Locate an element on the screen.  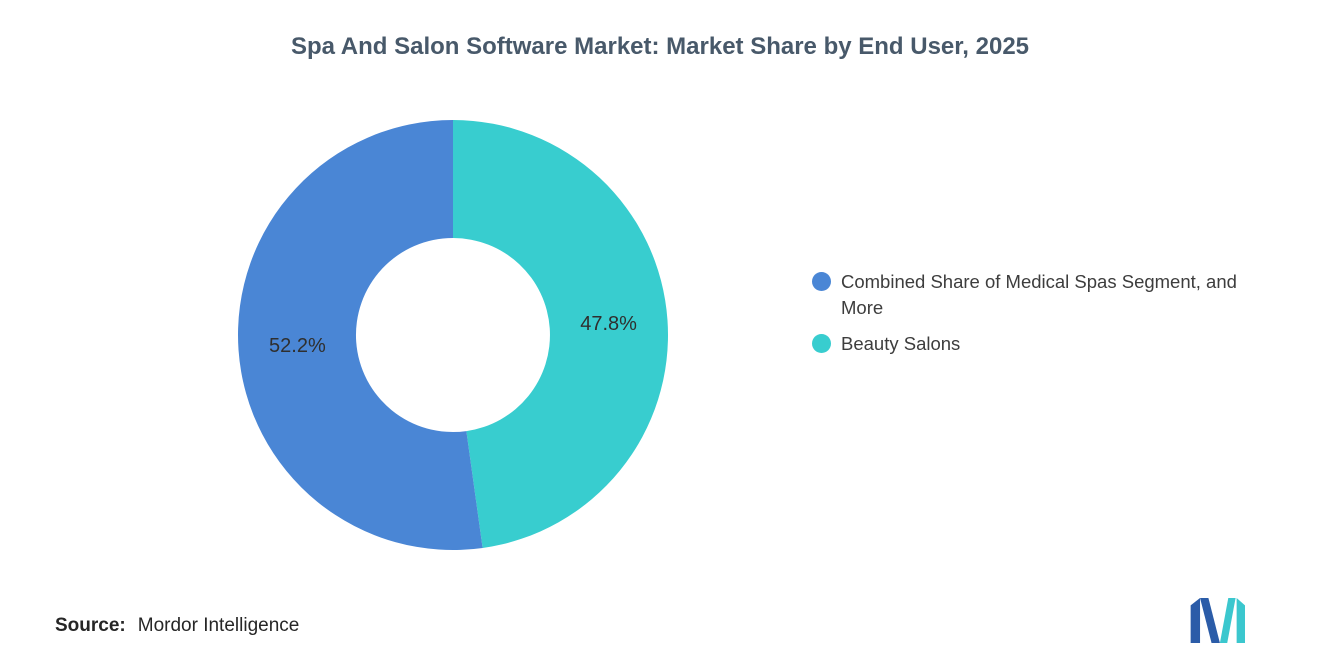
source-line: Source: Mordor Intelligence is located at coordinates (177, 626).